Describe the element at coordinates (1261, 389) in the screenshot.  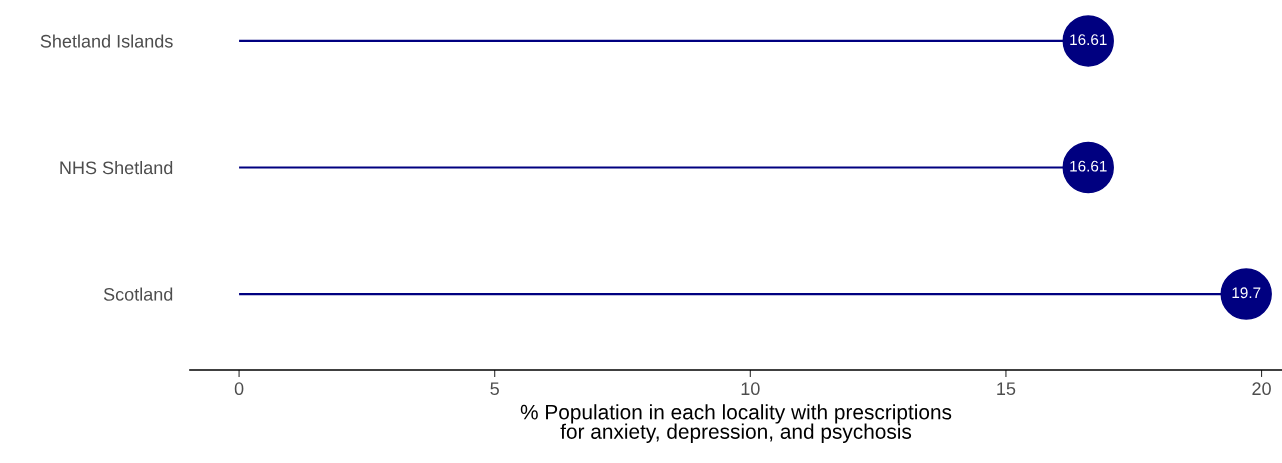
I see `x-tick-label: 20` at that location.